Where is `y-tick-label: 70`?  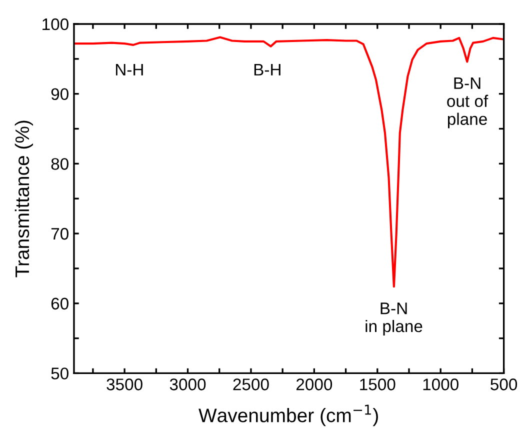 y-tick-label: 70 is located at coordinates (59, 234).